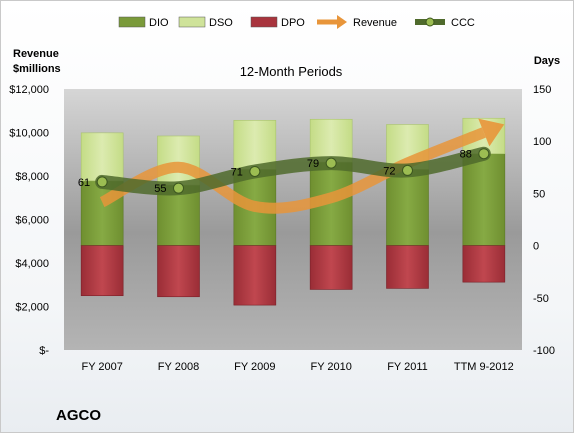 This screenshot has height=434, width=574. What do you see at coordinates (466, 155) in the screenshot?
I see `ccc-data-label: 88` at bounding box center [466, 155].